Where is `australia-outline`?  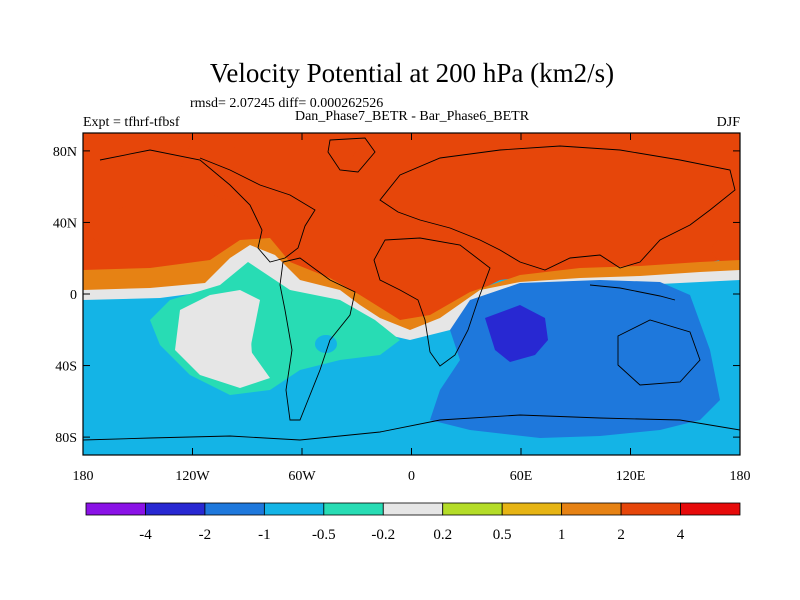 australia-outline is located at coordinates (659, 352).